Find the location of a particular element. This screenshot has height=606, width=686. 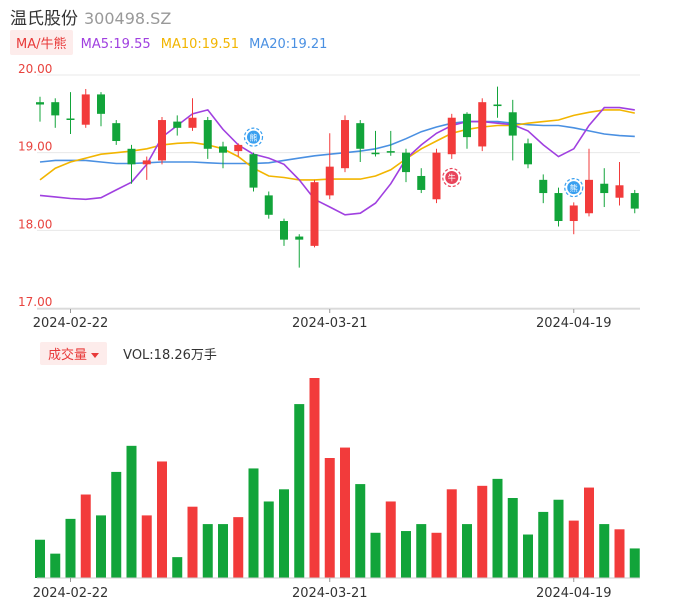

stock-title: 温氏股份 300498.SZ is located at coordinates (90, 16).